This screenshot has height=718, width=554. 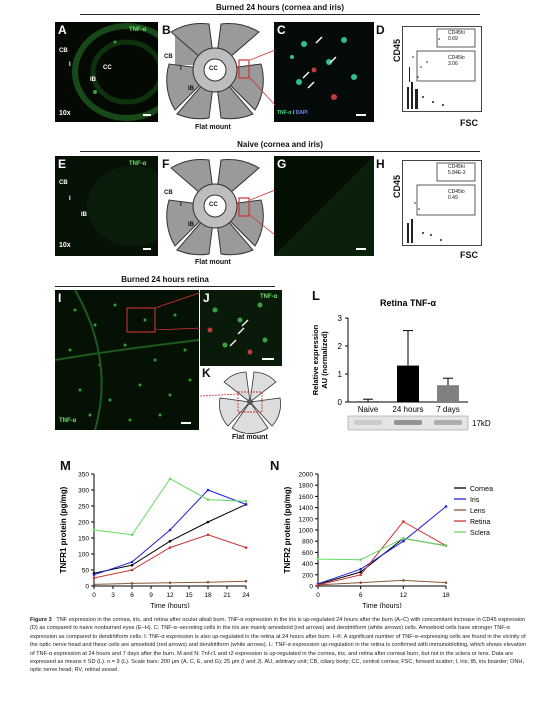 What do you see at coordinates (397, 50) in the screenshot?
I see `flow-ylabel: CD45` at bounding box center [397, 50].